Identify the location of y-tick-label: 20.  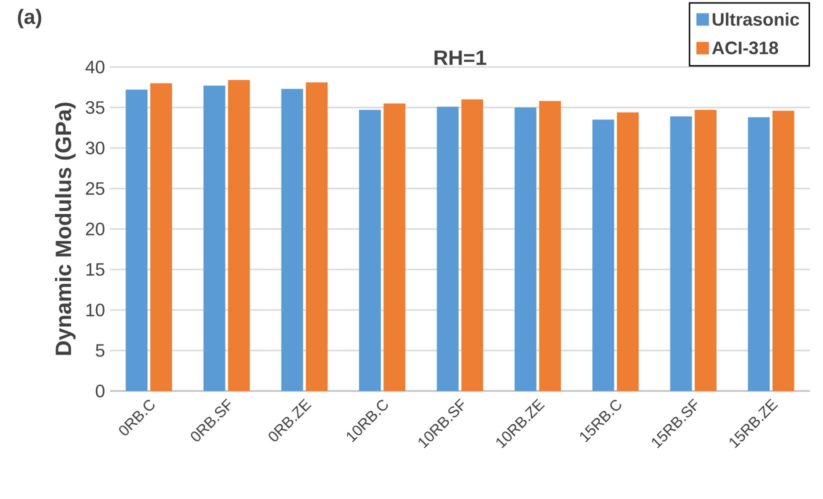
(95, 229).